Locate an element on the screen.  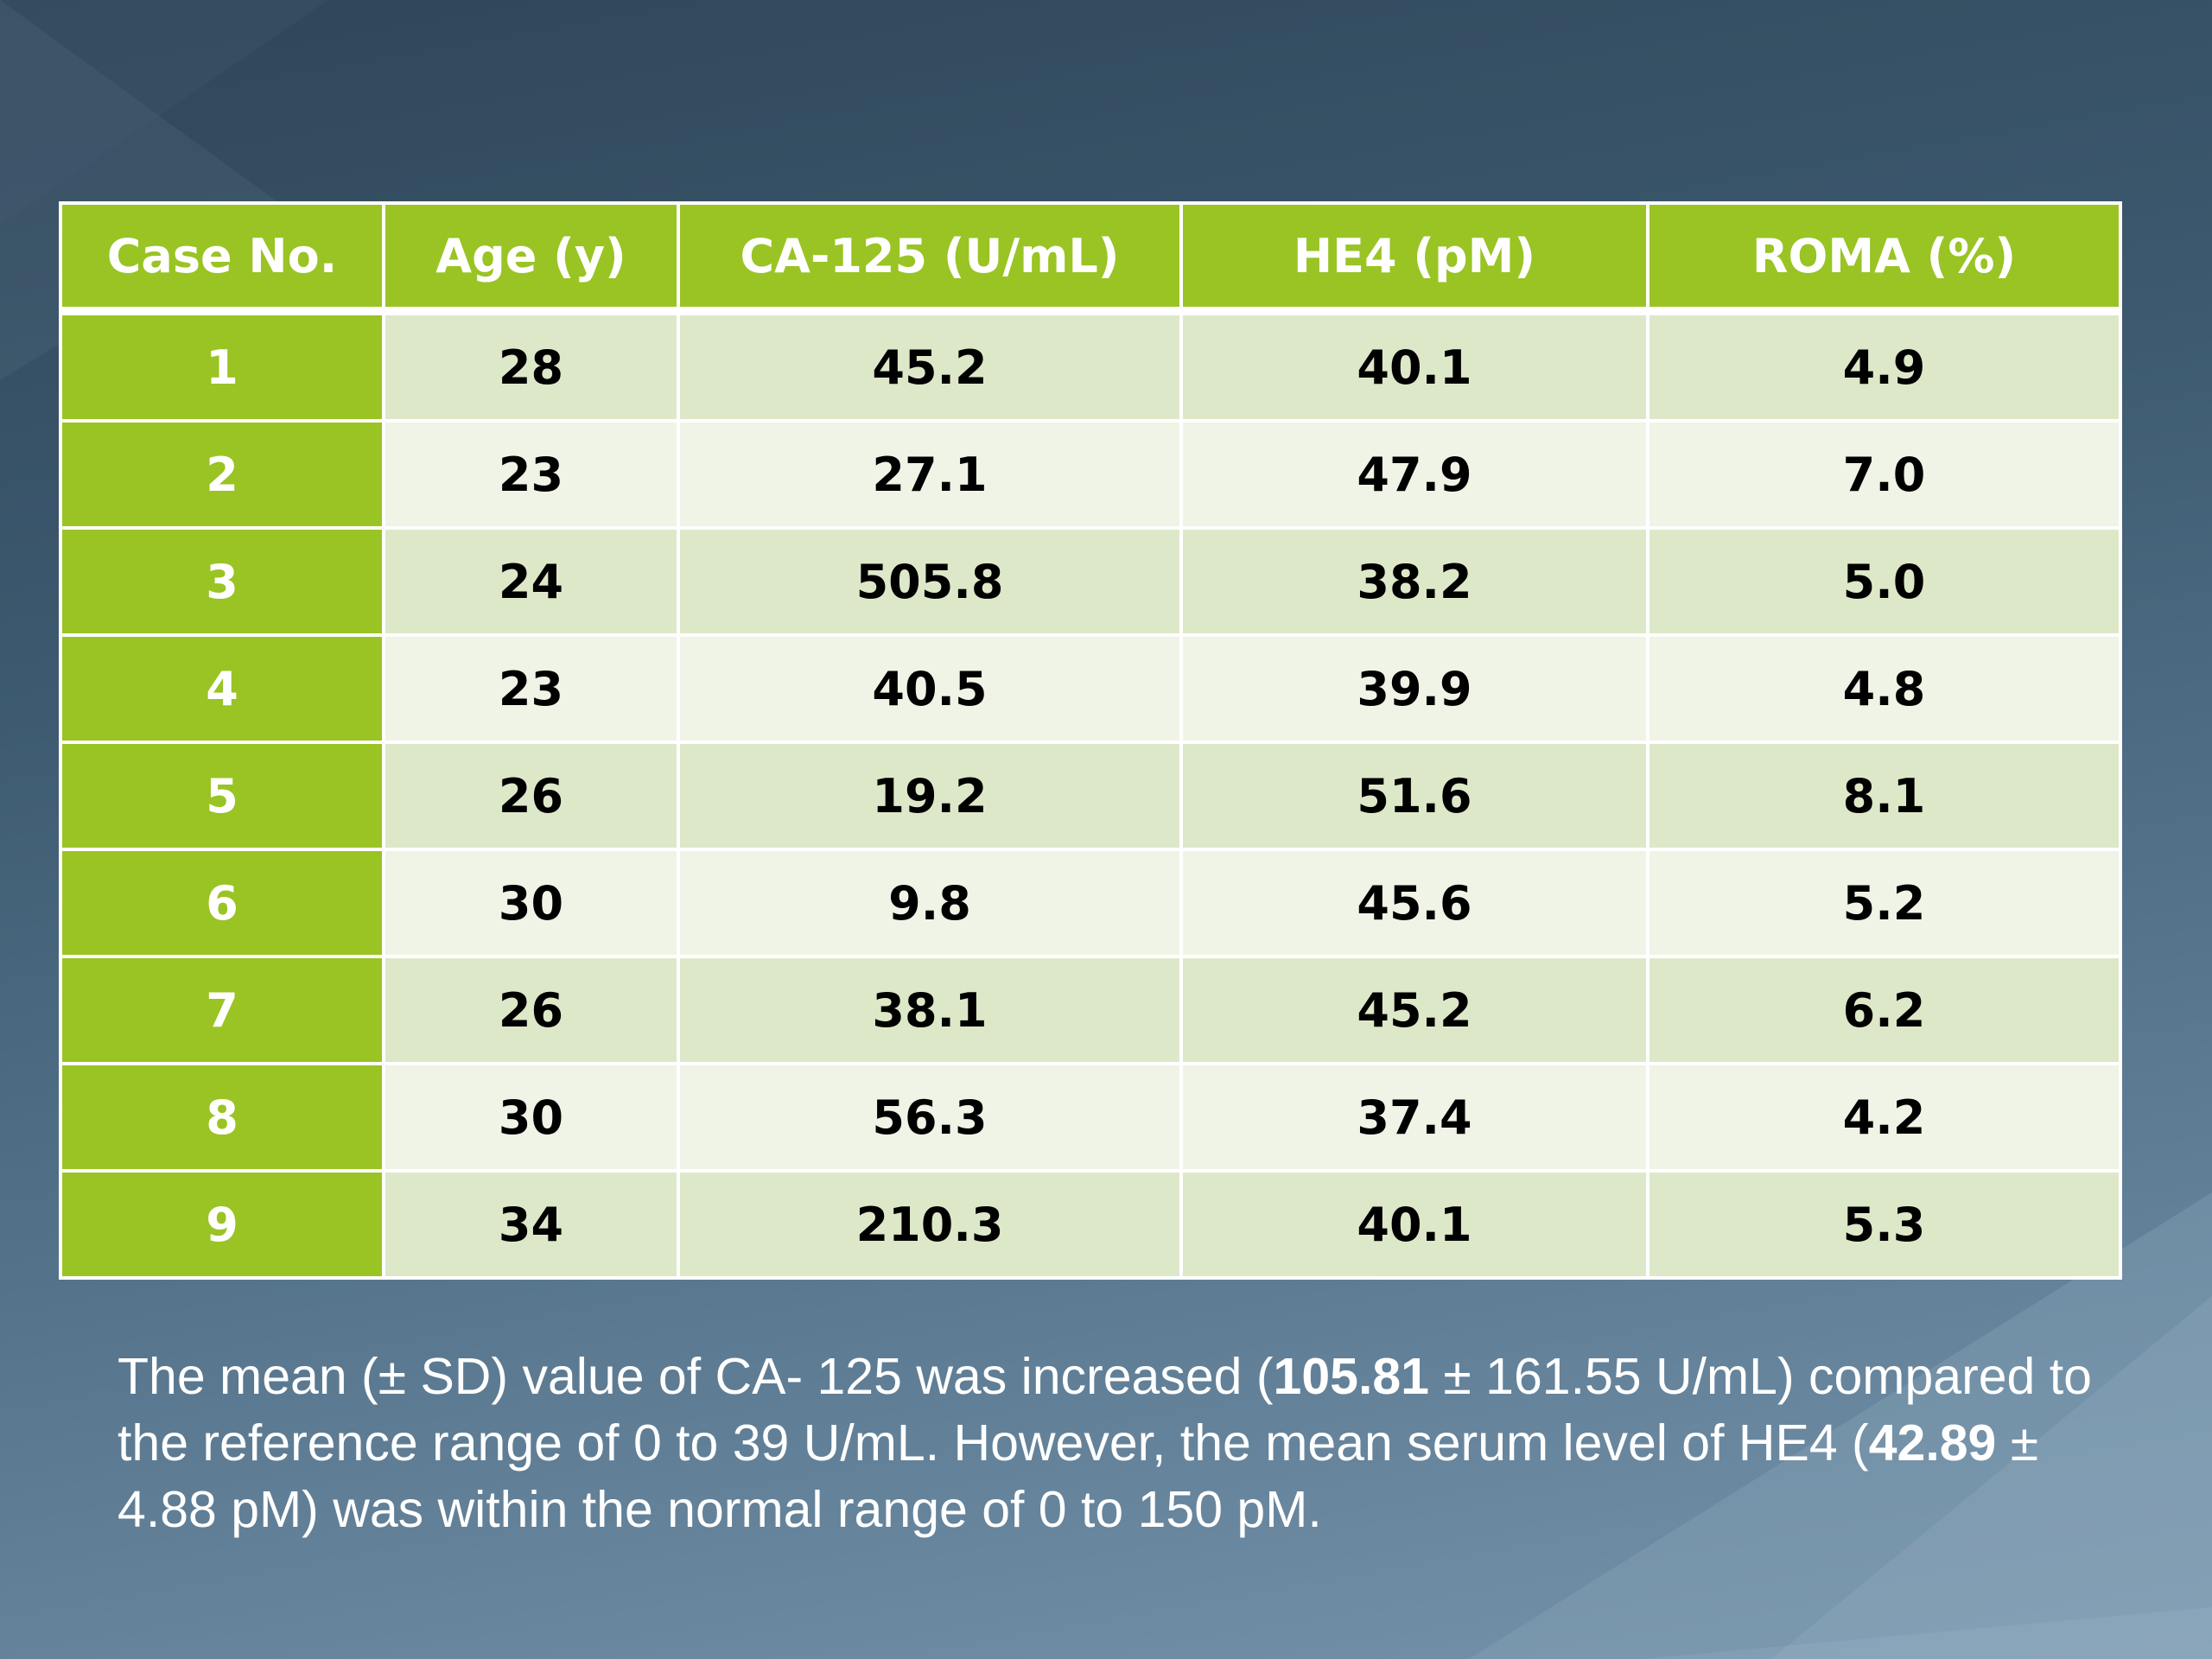
table-row: 5 26 19.2 51.6 8.1 is located at coordinates (1090, 796).